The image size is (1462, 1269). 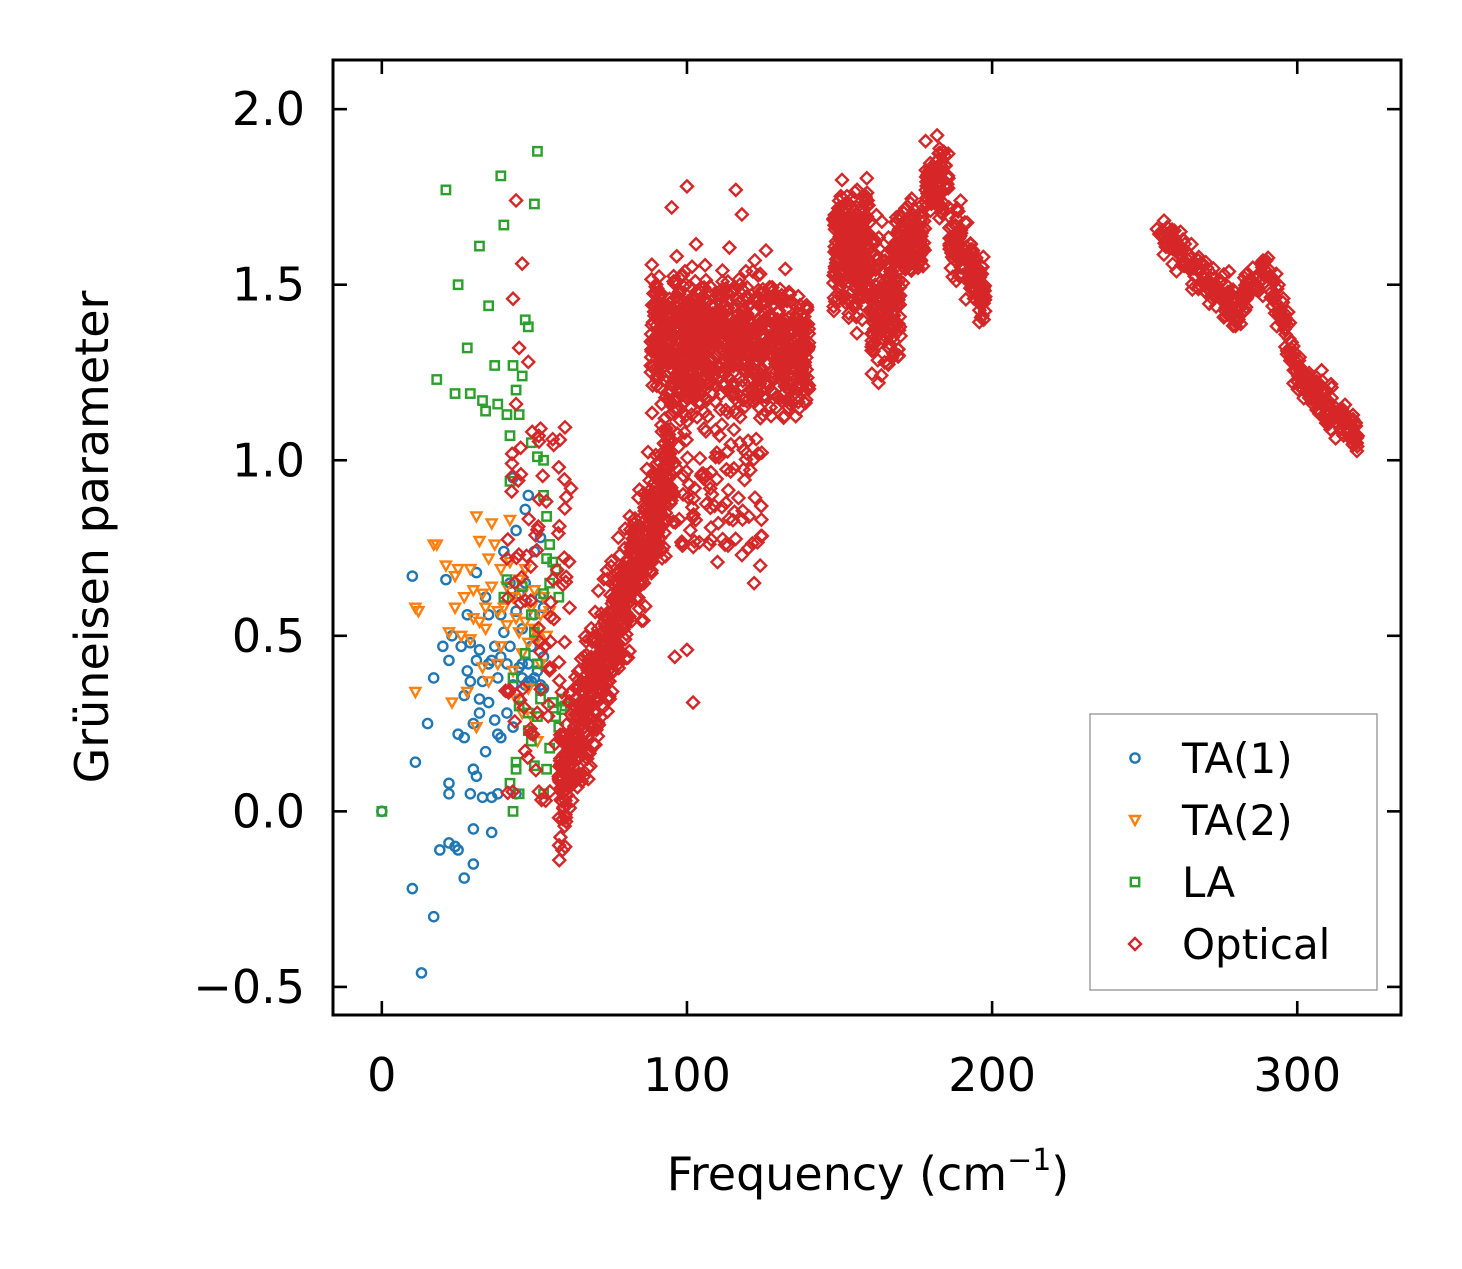 I want to click on legend-item: TA(1), so click(x=1211, y=758).